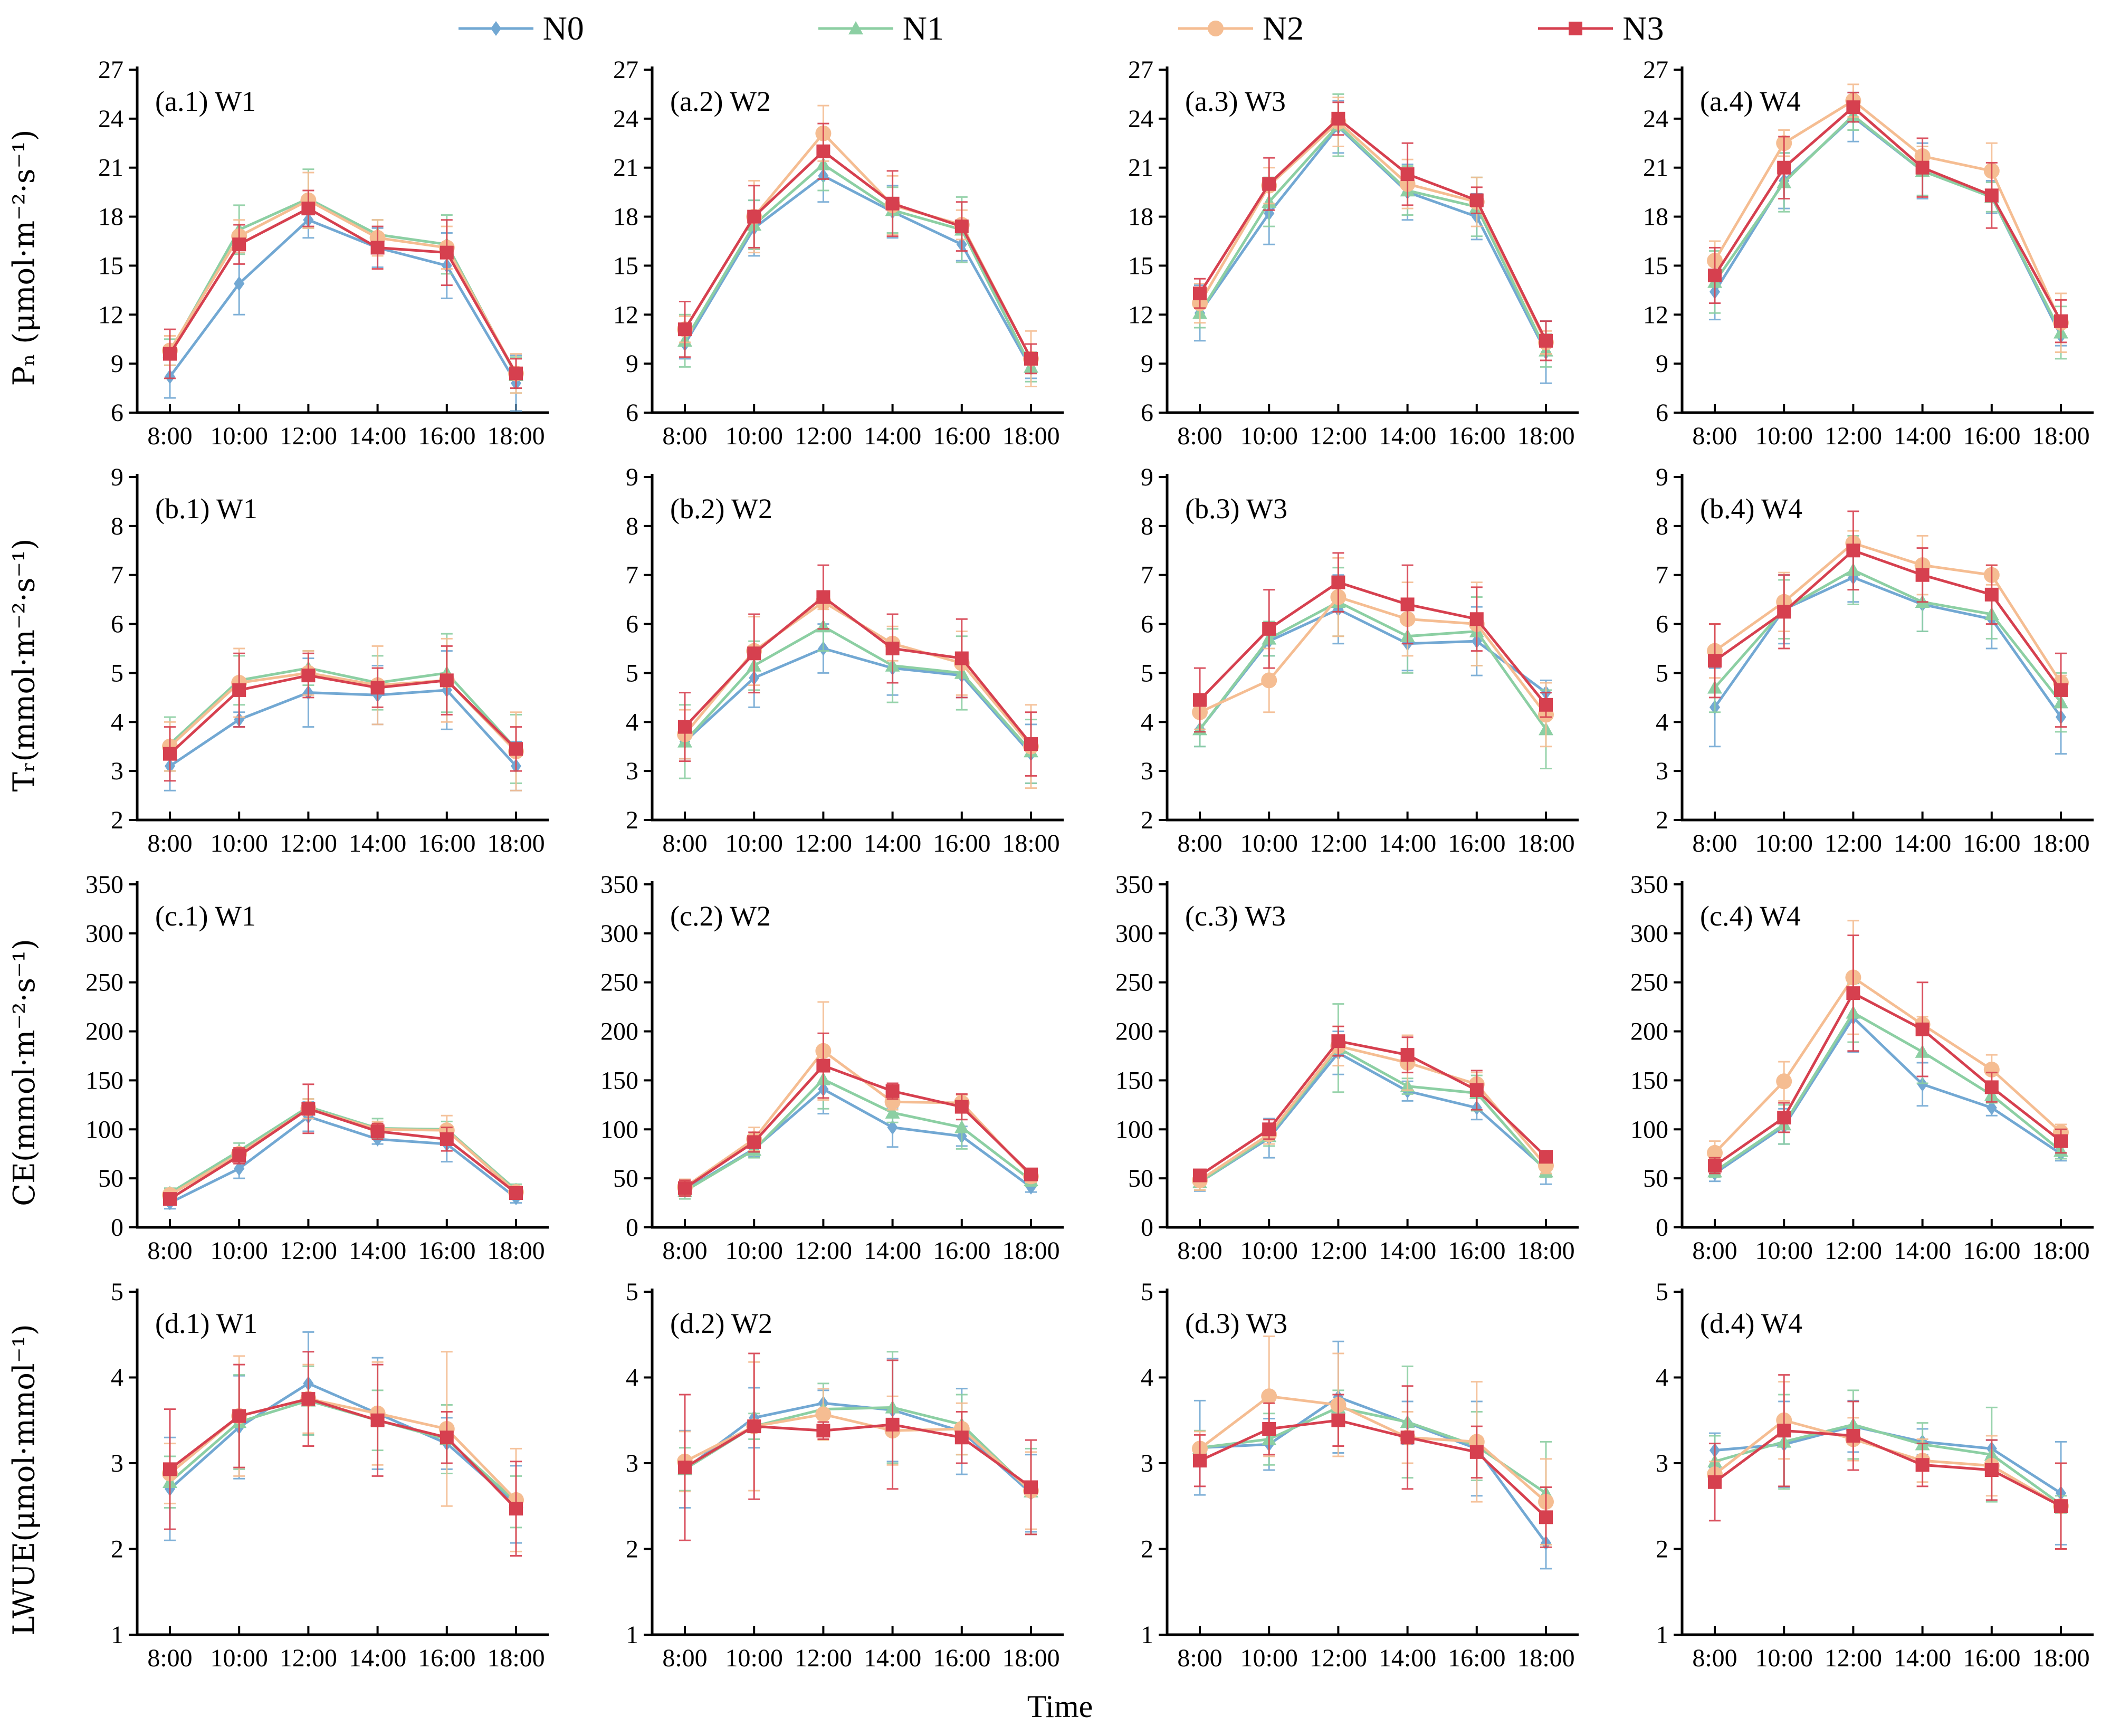 The image size is (2120, 1736). Describe the element at coordinates (1284, 28) in the screenshot. I see `legend-label-n2: N2` at that location.